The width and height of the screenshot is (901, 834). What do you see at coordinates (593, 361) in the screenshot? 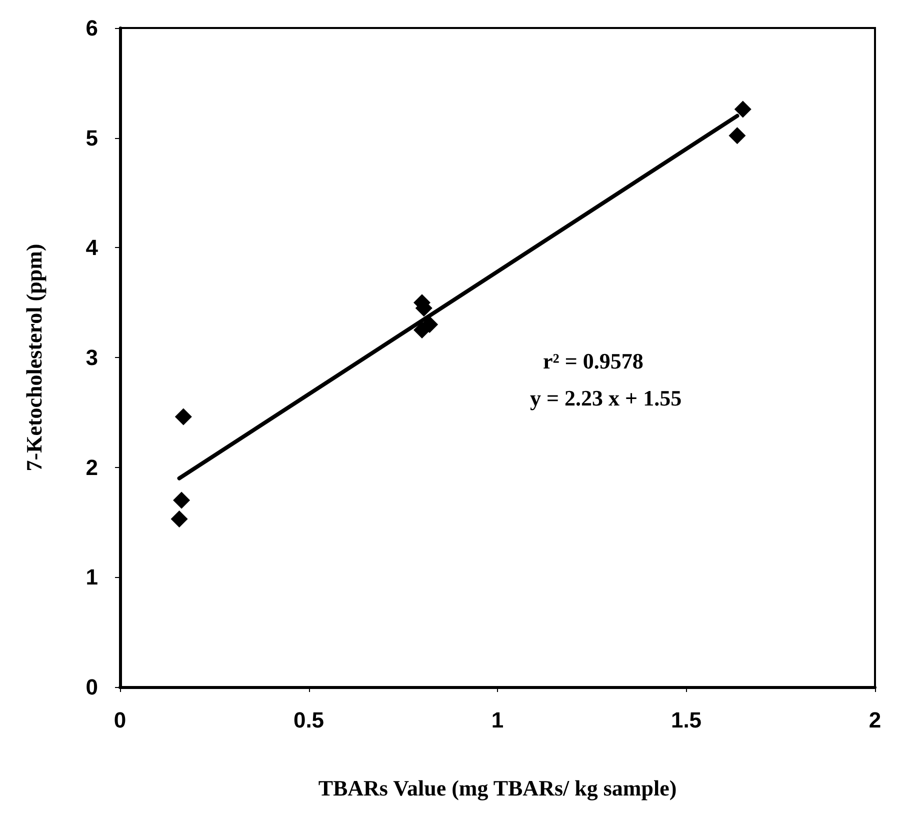
I see `annotation: r² = 0.9578` at bounding box center [593, 361].